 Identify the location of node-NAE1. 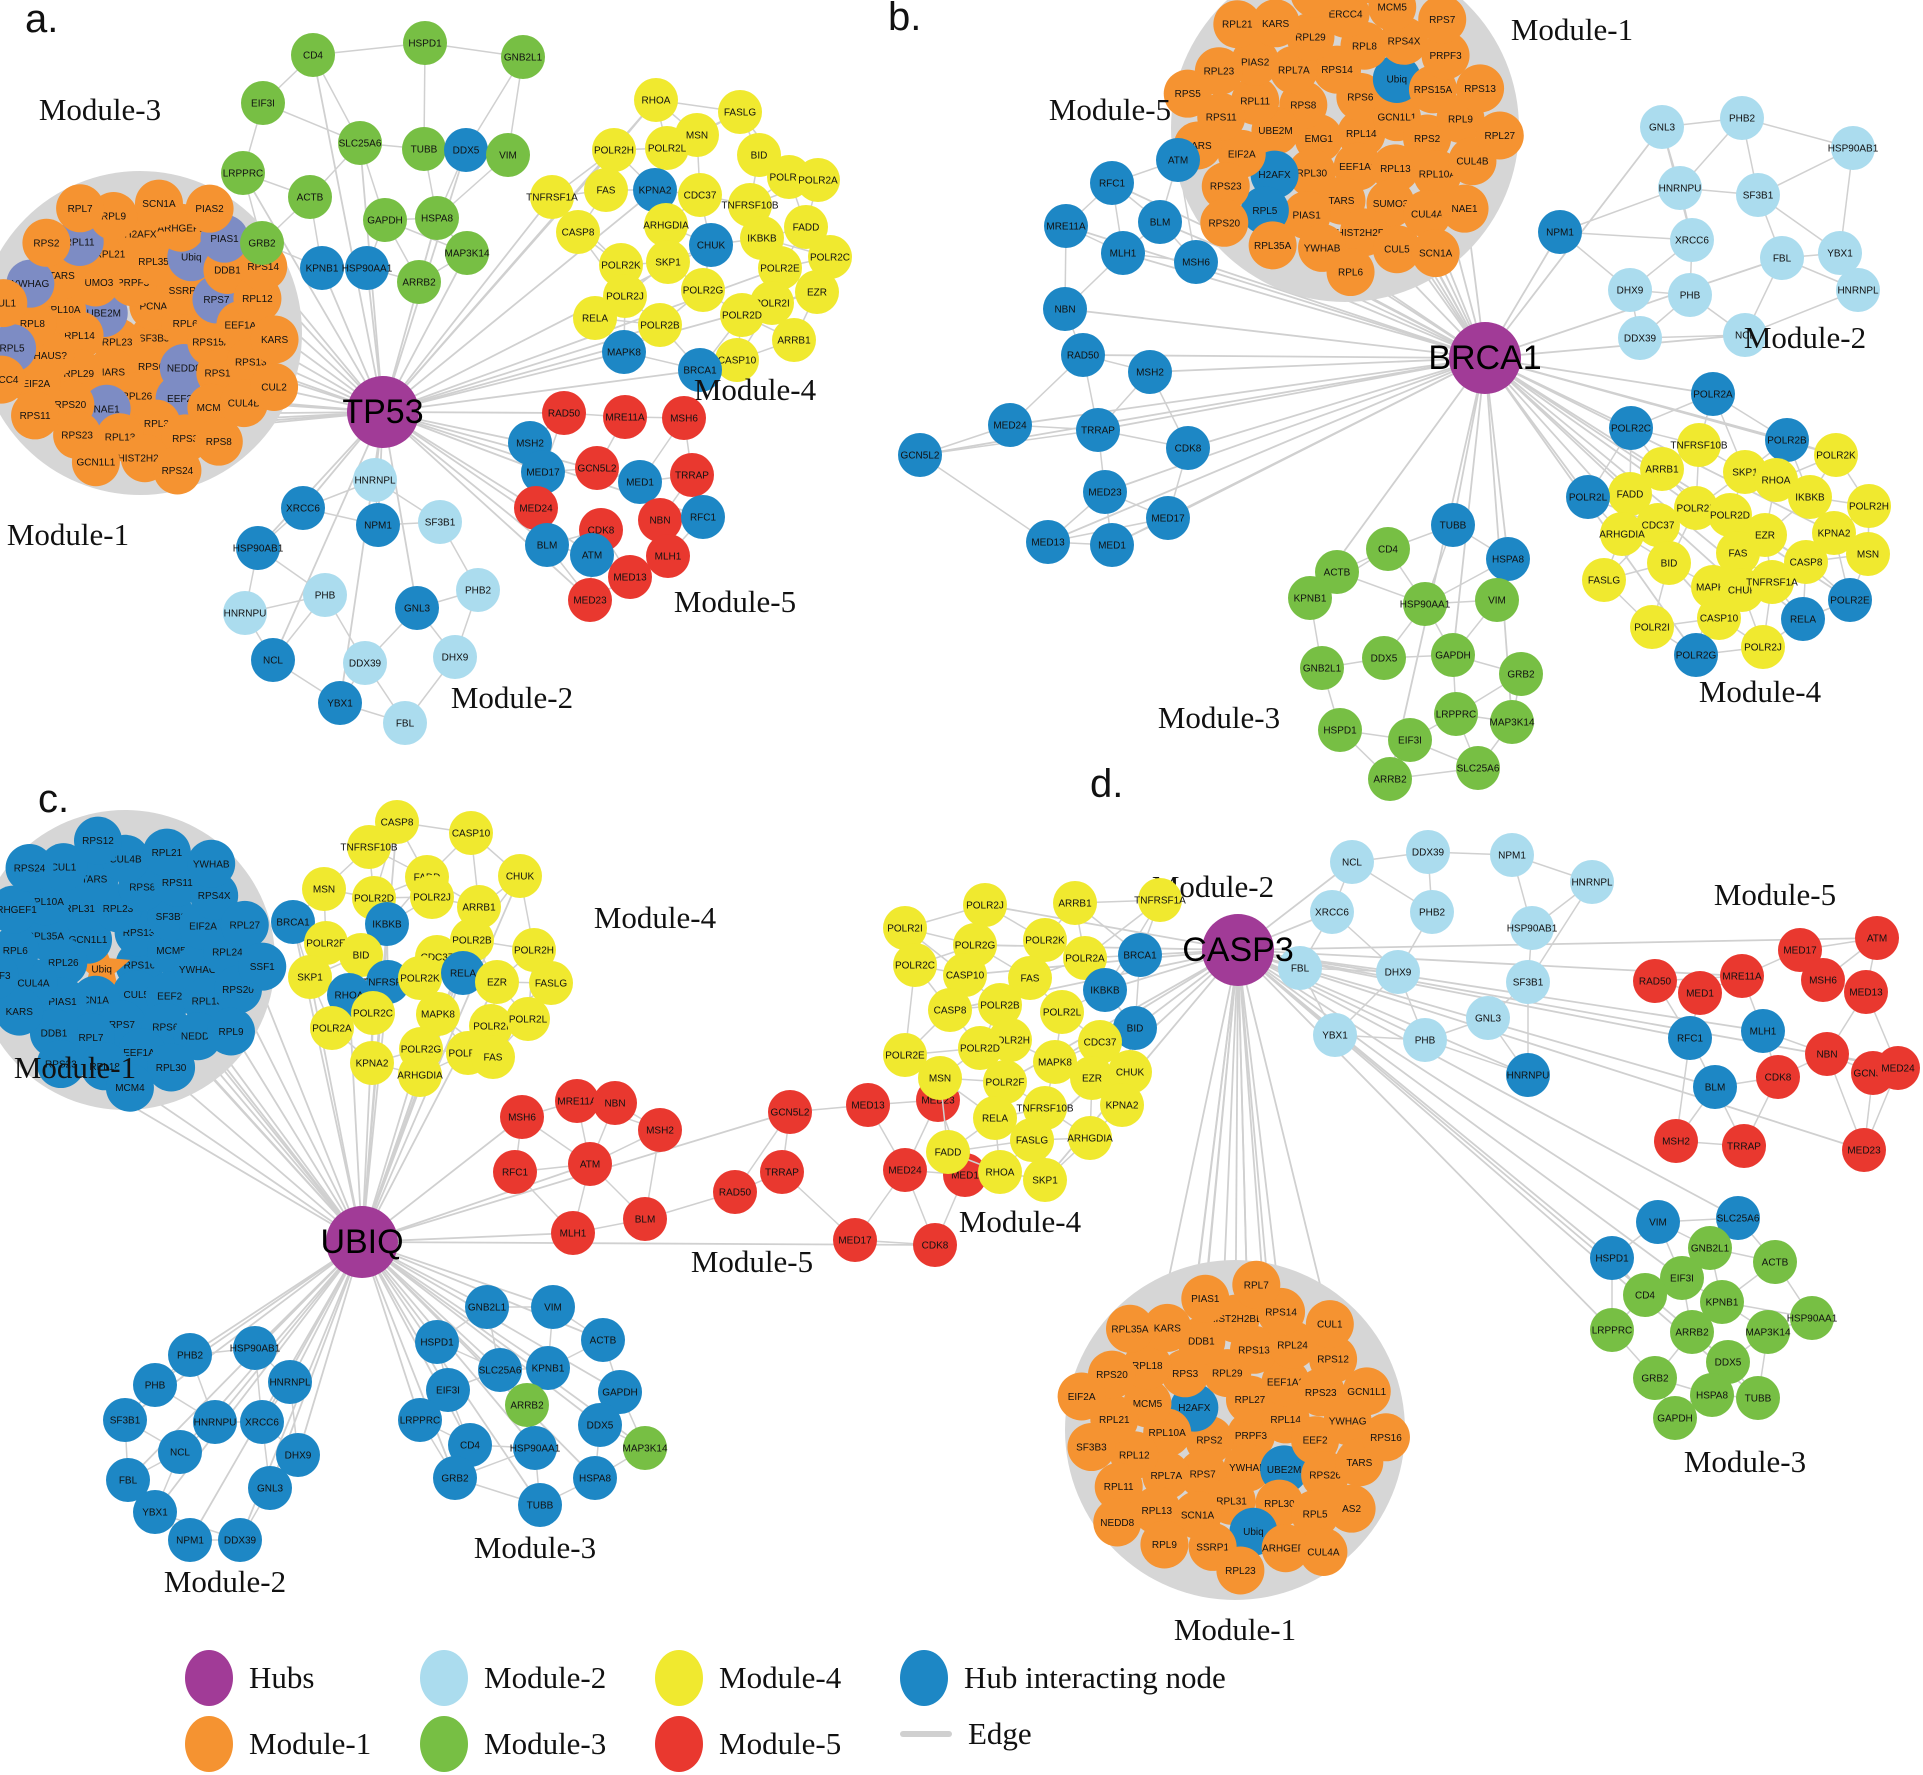
(1464, 208).